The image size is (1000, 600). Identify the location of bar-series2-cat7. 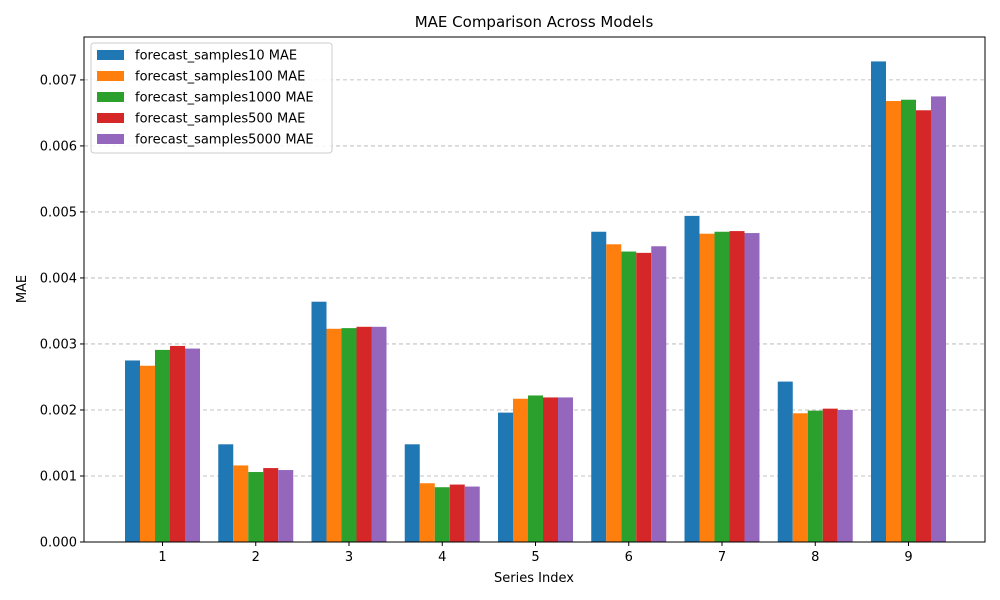
(707, 388).